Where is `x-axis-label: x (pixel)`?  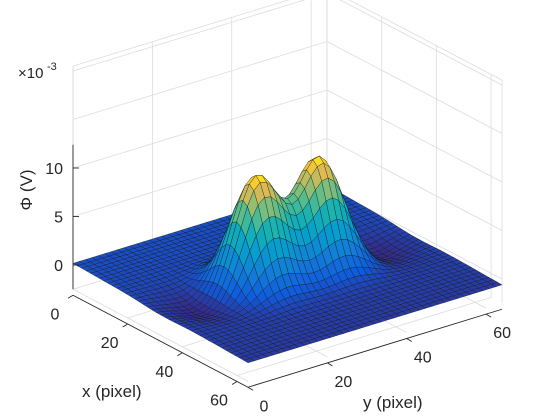 x-axis-label: x (pixel) is located at coordinates (112, 391).